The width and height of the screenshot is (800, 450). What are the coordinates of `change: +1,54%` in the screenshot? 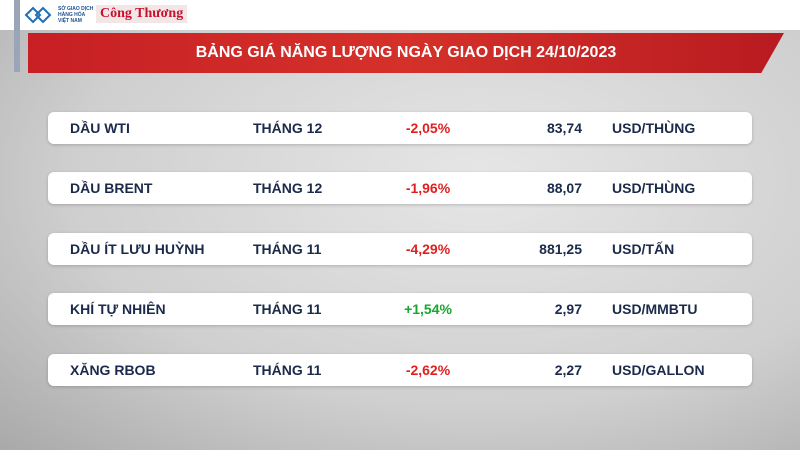 It's located at (428, 309).